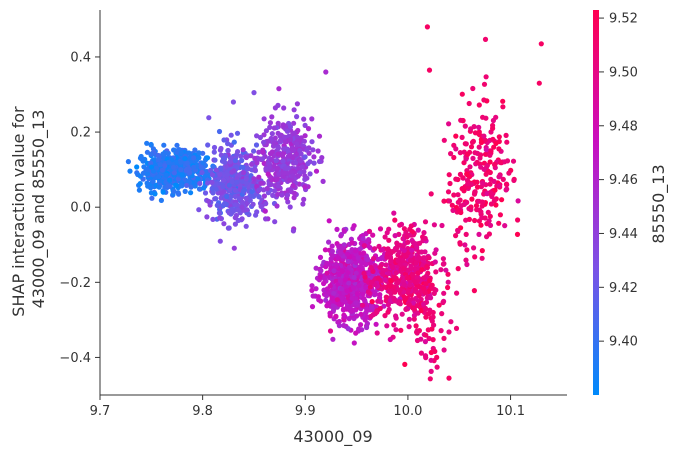 This screenshot has width=677, height=453. I want to click on x-tick-label: 10.1, so click(510, 411).